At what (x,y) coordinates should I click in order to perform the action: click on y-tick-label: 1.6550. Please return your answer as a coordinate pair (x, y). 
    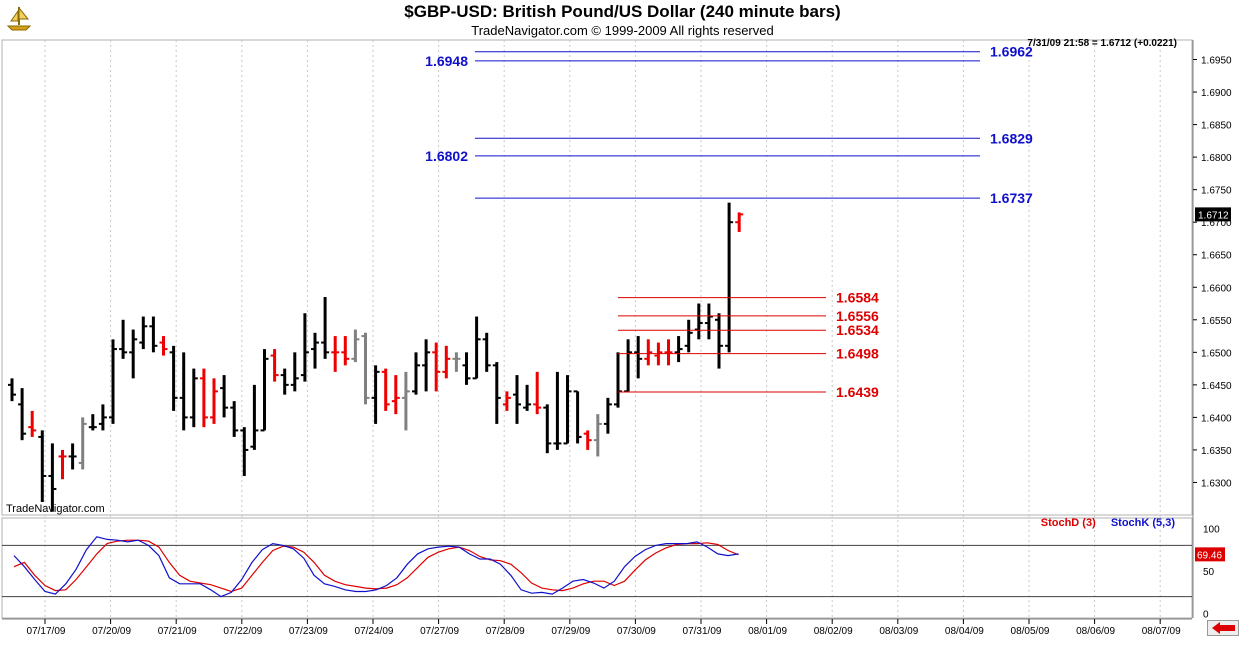
    Looking at the image, I should click on (1216, 321).